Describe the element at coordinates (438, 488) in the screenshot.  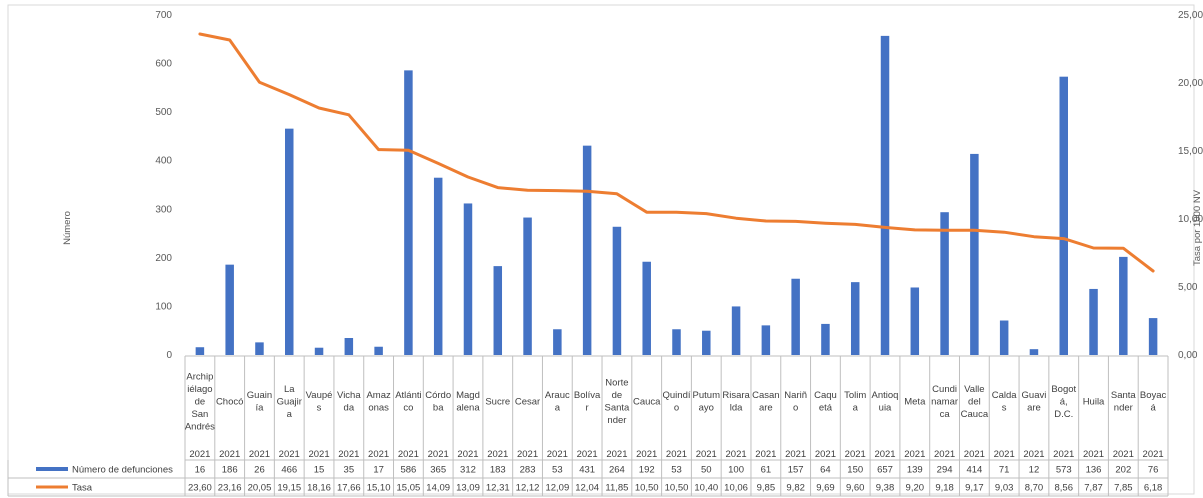
I see `tasa-cell: 14,09` at that location.